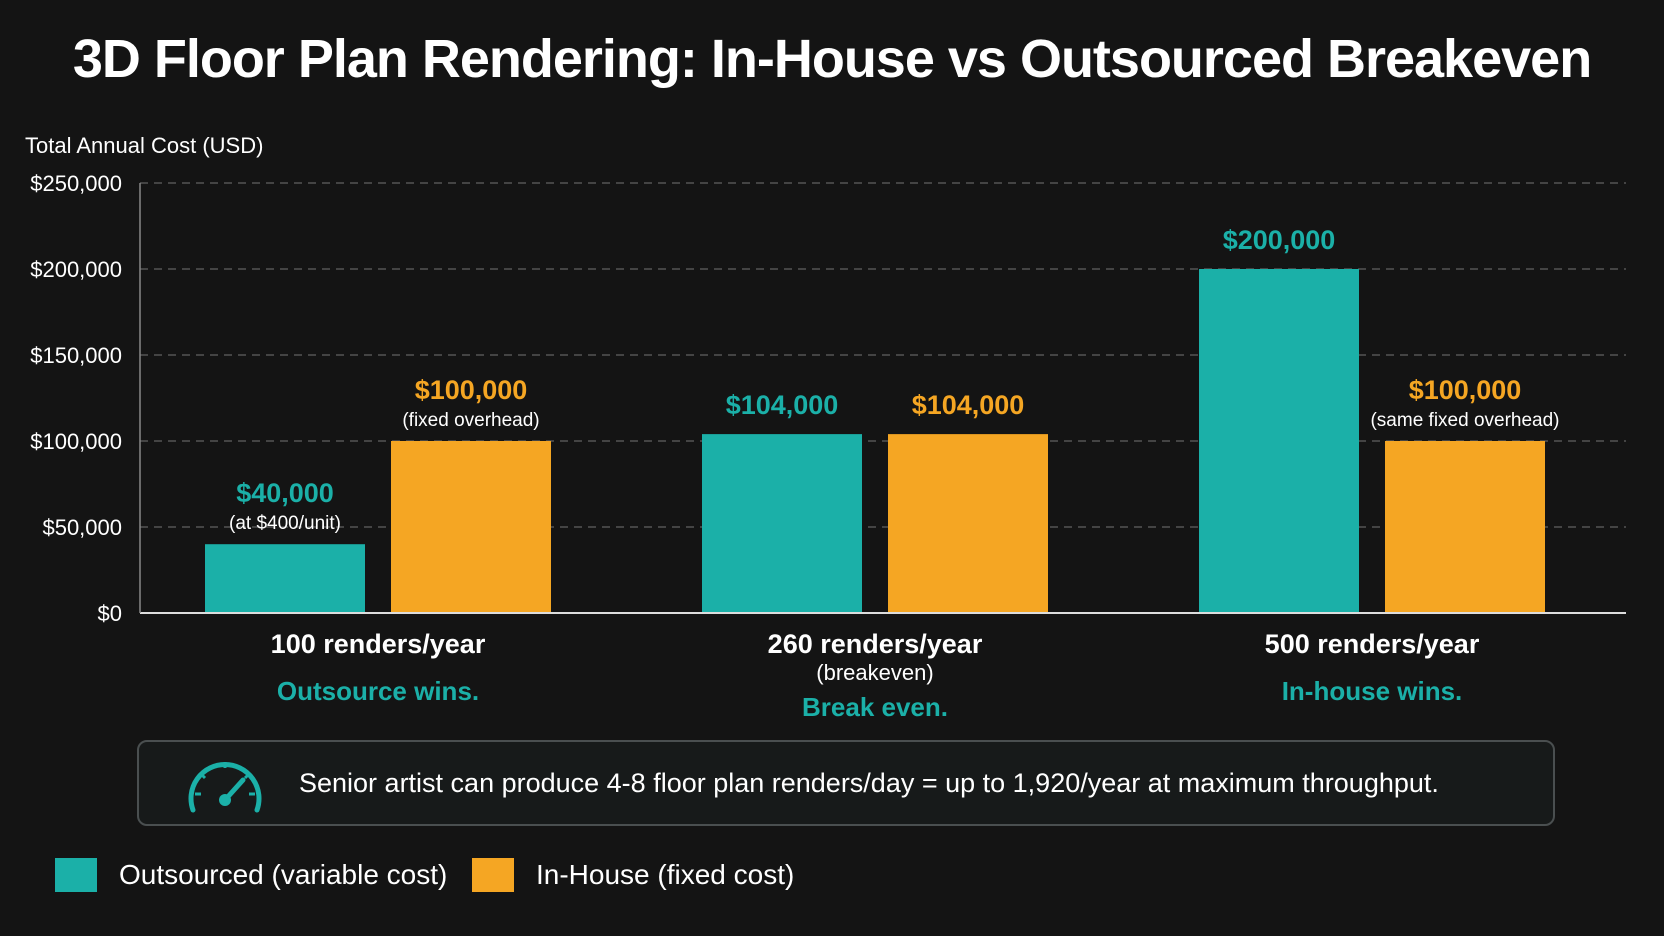 This screenshot has width=1664, height=936. Describe the element at coordinates (874, 672) in the screenshot. I see `x-tick-note: (breakeven)` at that location.